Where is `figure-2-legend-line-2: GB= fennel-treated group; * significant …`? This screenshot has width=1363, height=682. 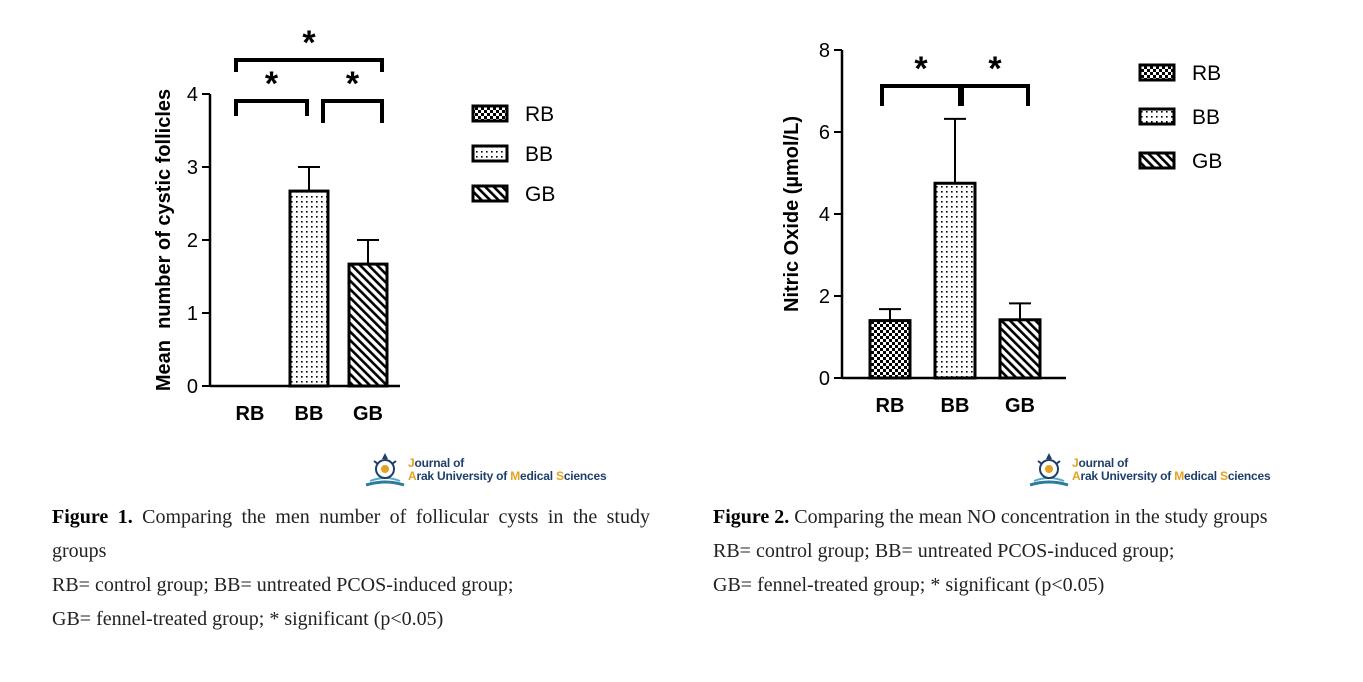
figure-2-legend-line-2: GB= fennel-treated group; * significant … is located at coordinates (909, 585).